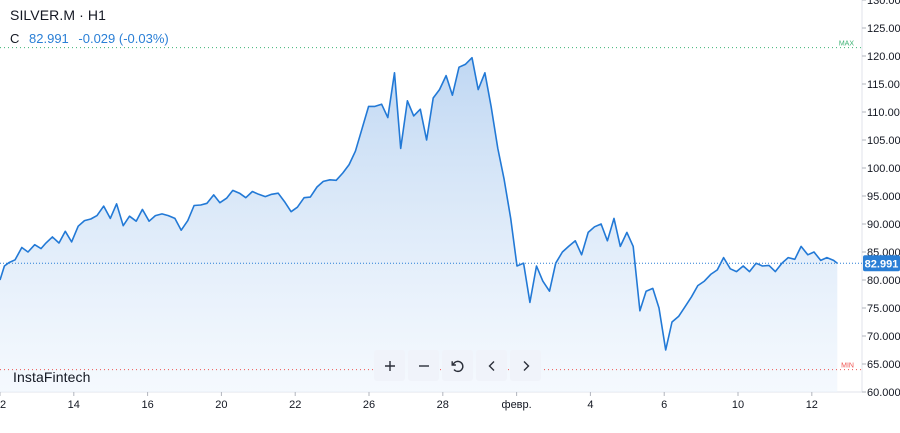  I want to click on y-tick-label: 105.000, so click(883, 141).